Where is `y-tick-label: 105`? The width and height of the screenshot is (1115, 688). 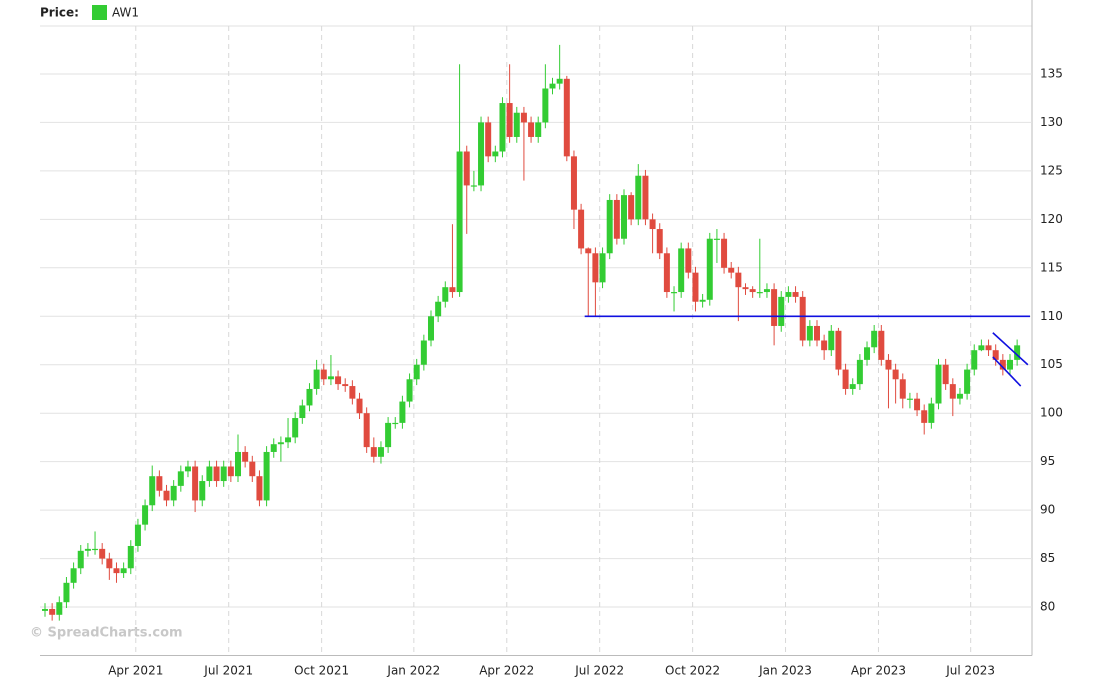 y-tick-label: 105 is located at coordinates (1051, 364).